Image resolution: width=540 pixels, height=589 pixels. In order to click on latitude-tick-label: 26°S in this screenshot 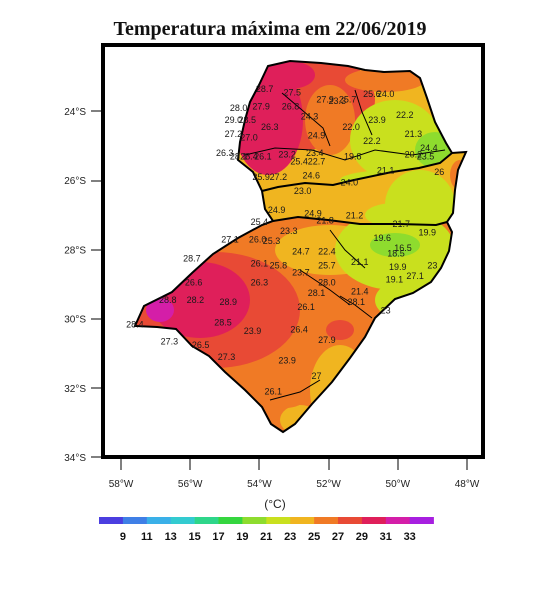, I will do `click(75, 181)`.